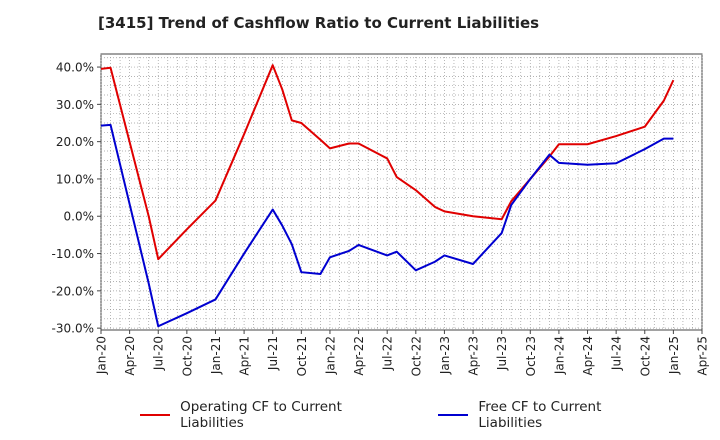 This screenshot has height=440, width=720. Describe the element at coordinates (130, 356) in the screenshot. I see `x-tick-label: Apr-20` at that location.